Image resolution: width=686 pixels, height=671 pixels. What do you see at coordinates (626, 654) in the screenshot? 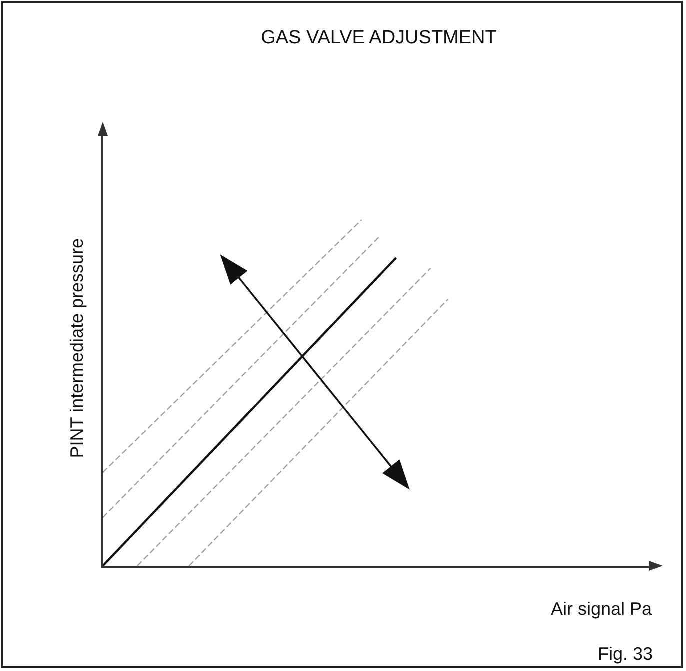
I see `caption: Fig. 33` at bounding box center [626, 654].